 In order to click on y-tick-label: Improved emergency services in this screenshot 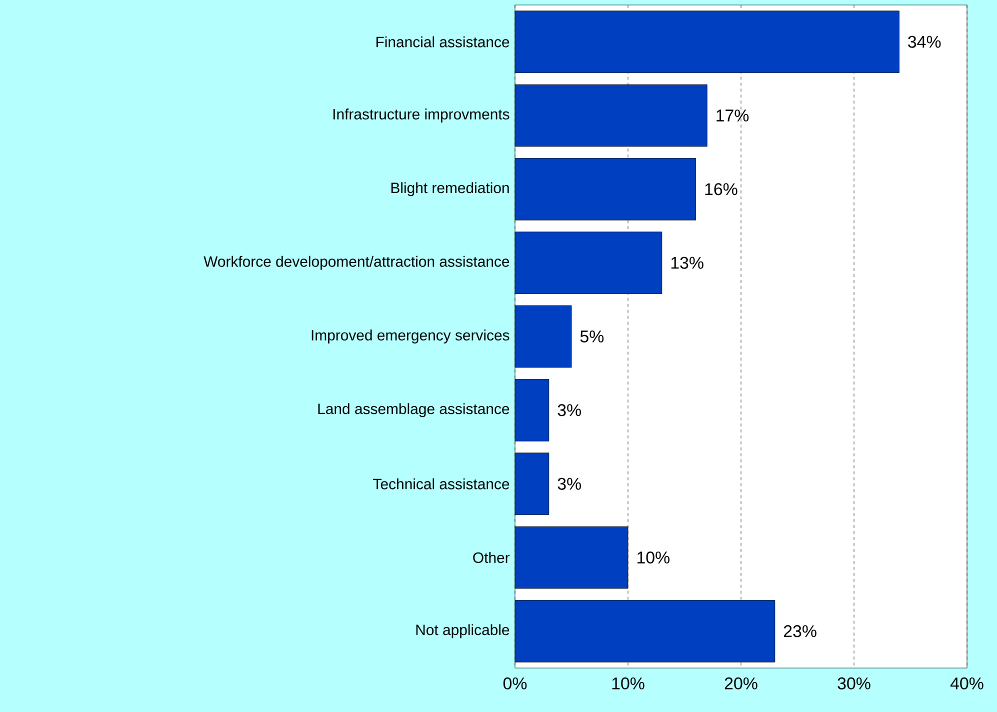, I will do `click(411, 337)`.